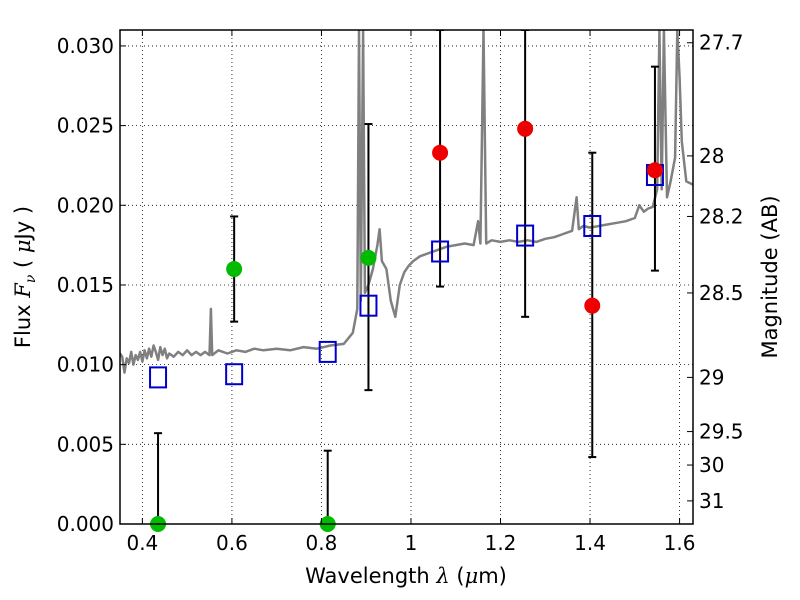 The height and width of the screenshot is (600, 800). What do you see at coordinates (232, 543) in the screenshot?
I see `x-tick-label: 0.6` at bounding box center [232, 543].